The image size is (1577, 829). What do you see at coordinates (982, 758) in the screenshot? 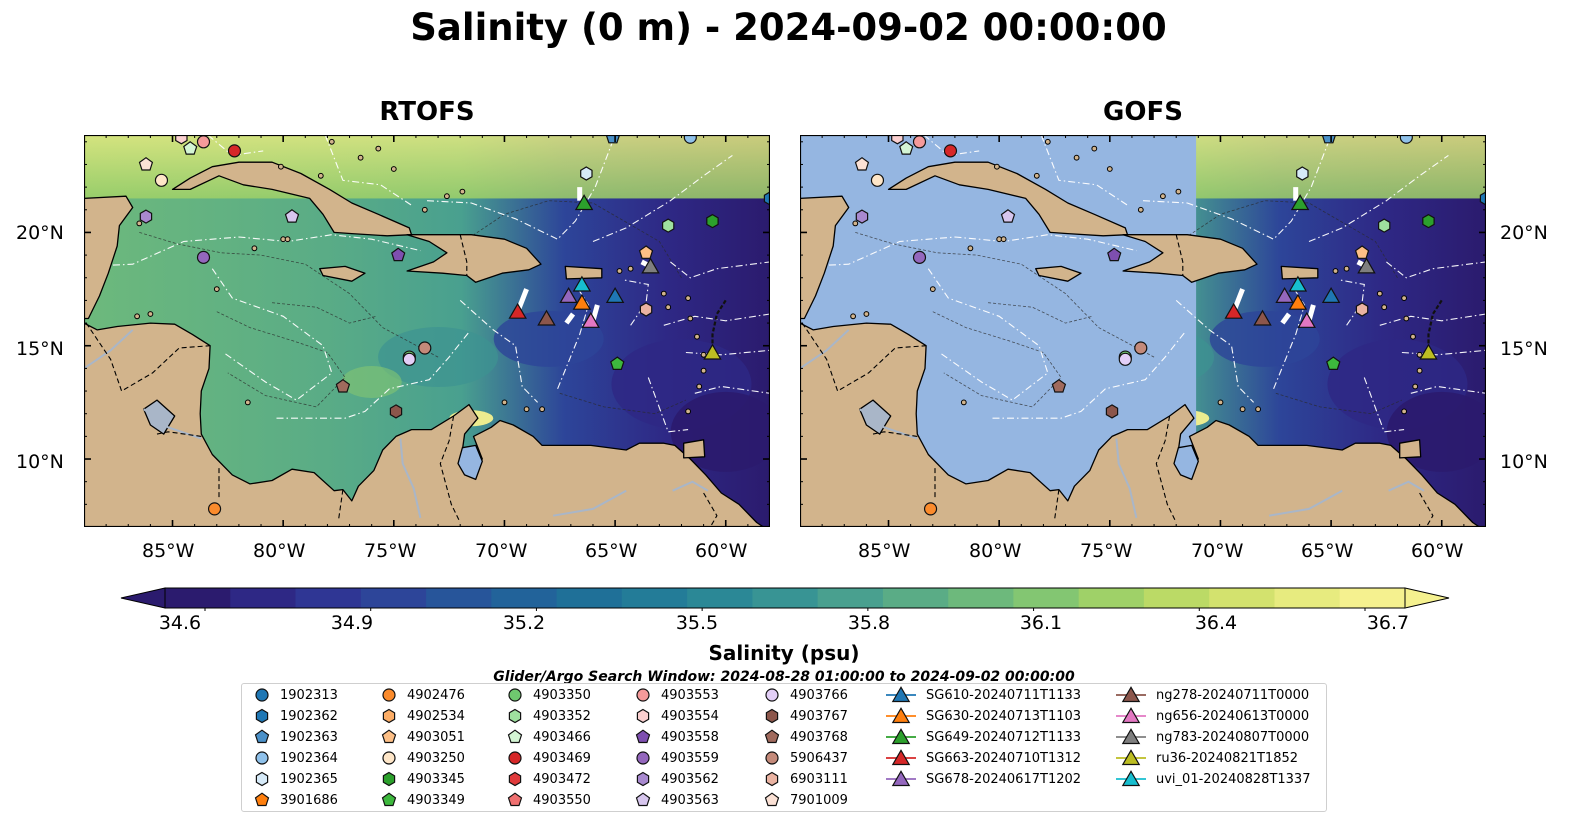
I see `legend-glider-item: SG663-20240710T1312` at bounding box center [982, 758].